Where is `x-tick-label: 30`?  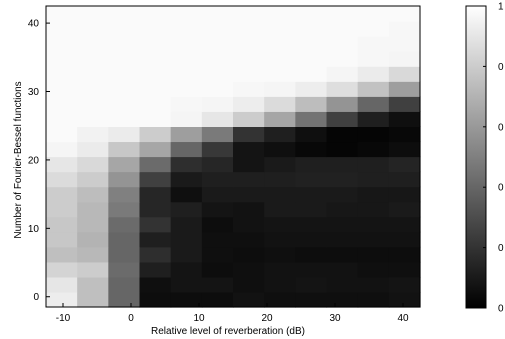 x-tick-label: 30 is located at coordinates (335, 318).